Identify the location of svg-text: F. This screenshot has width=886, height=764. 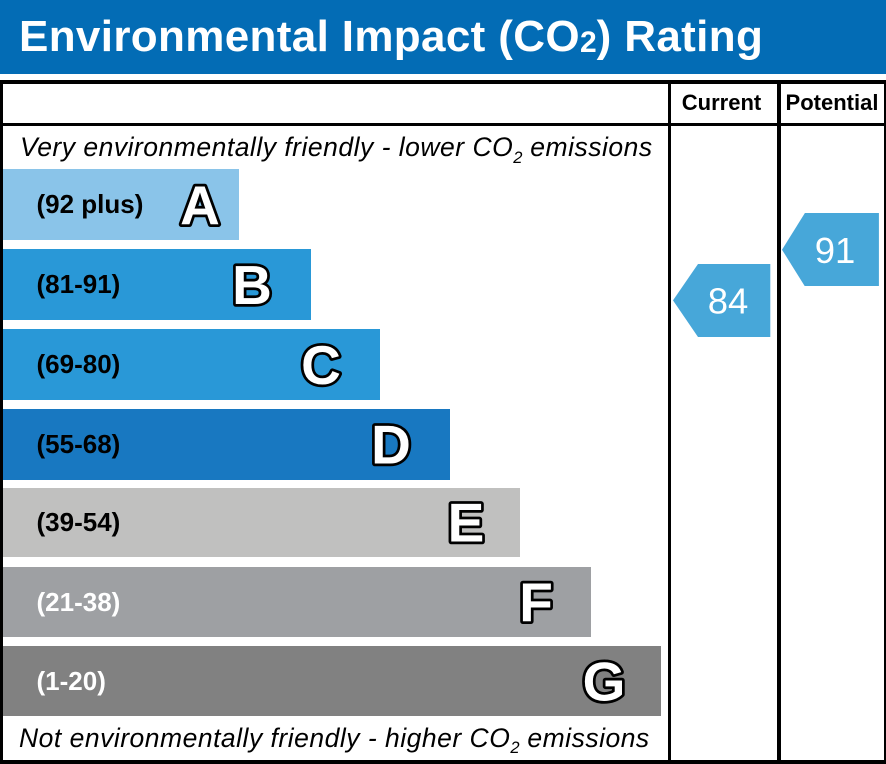
(536, 603).